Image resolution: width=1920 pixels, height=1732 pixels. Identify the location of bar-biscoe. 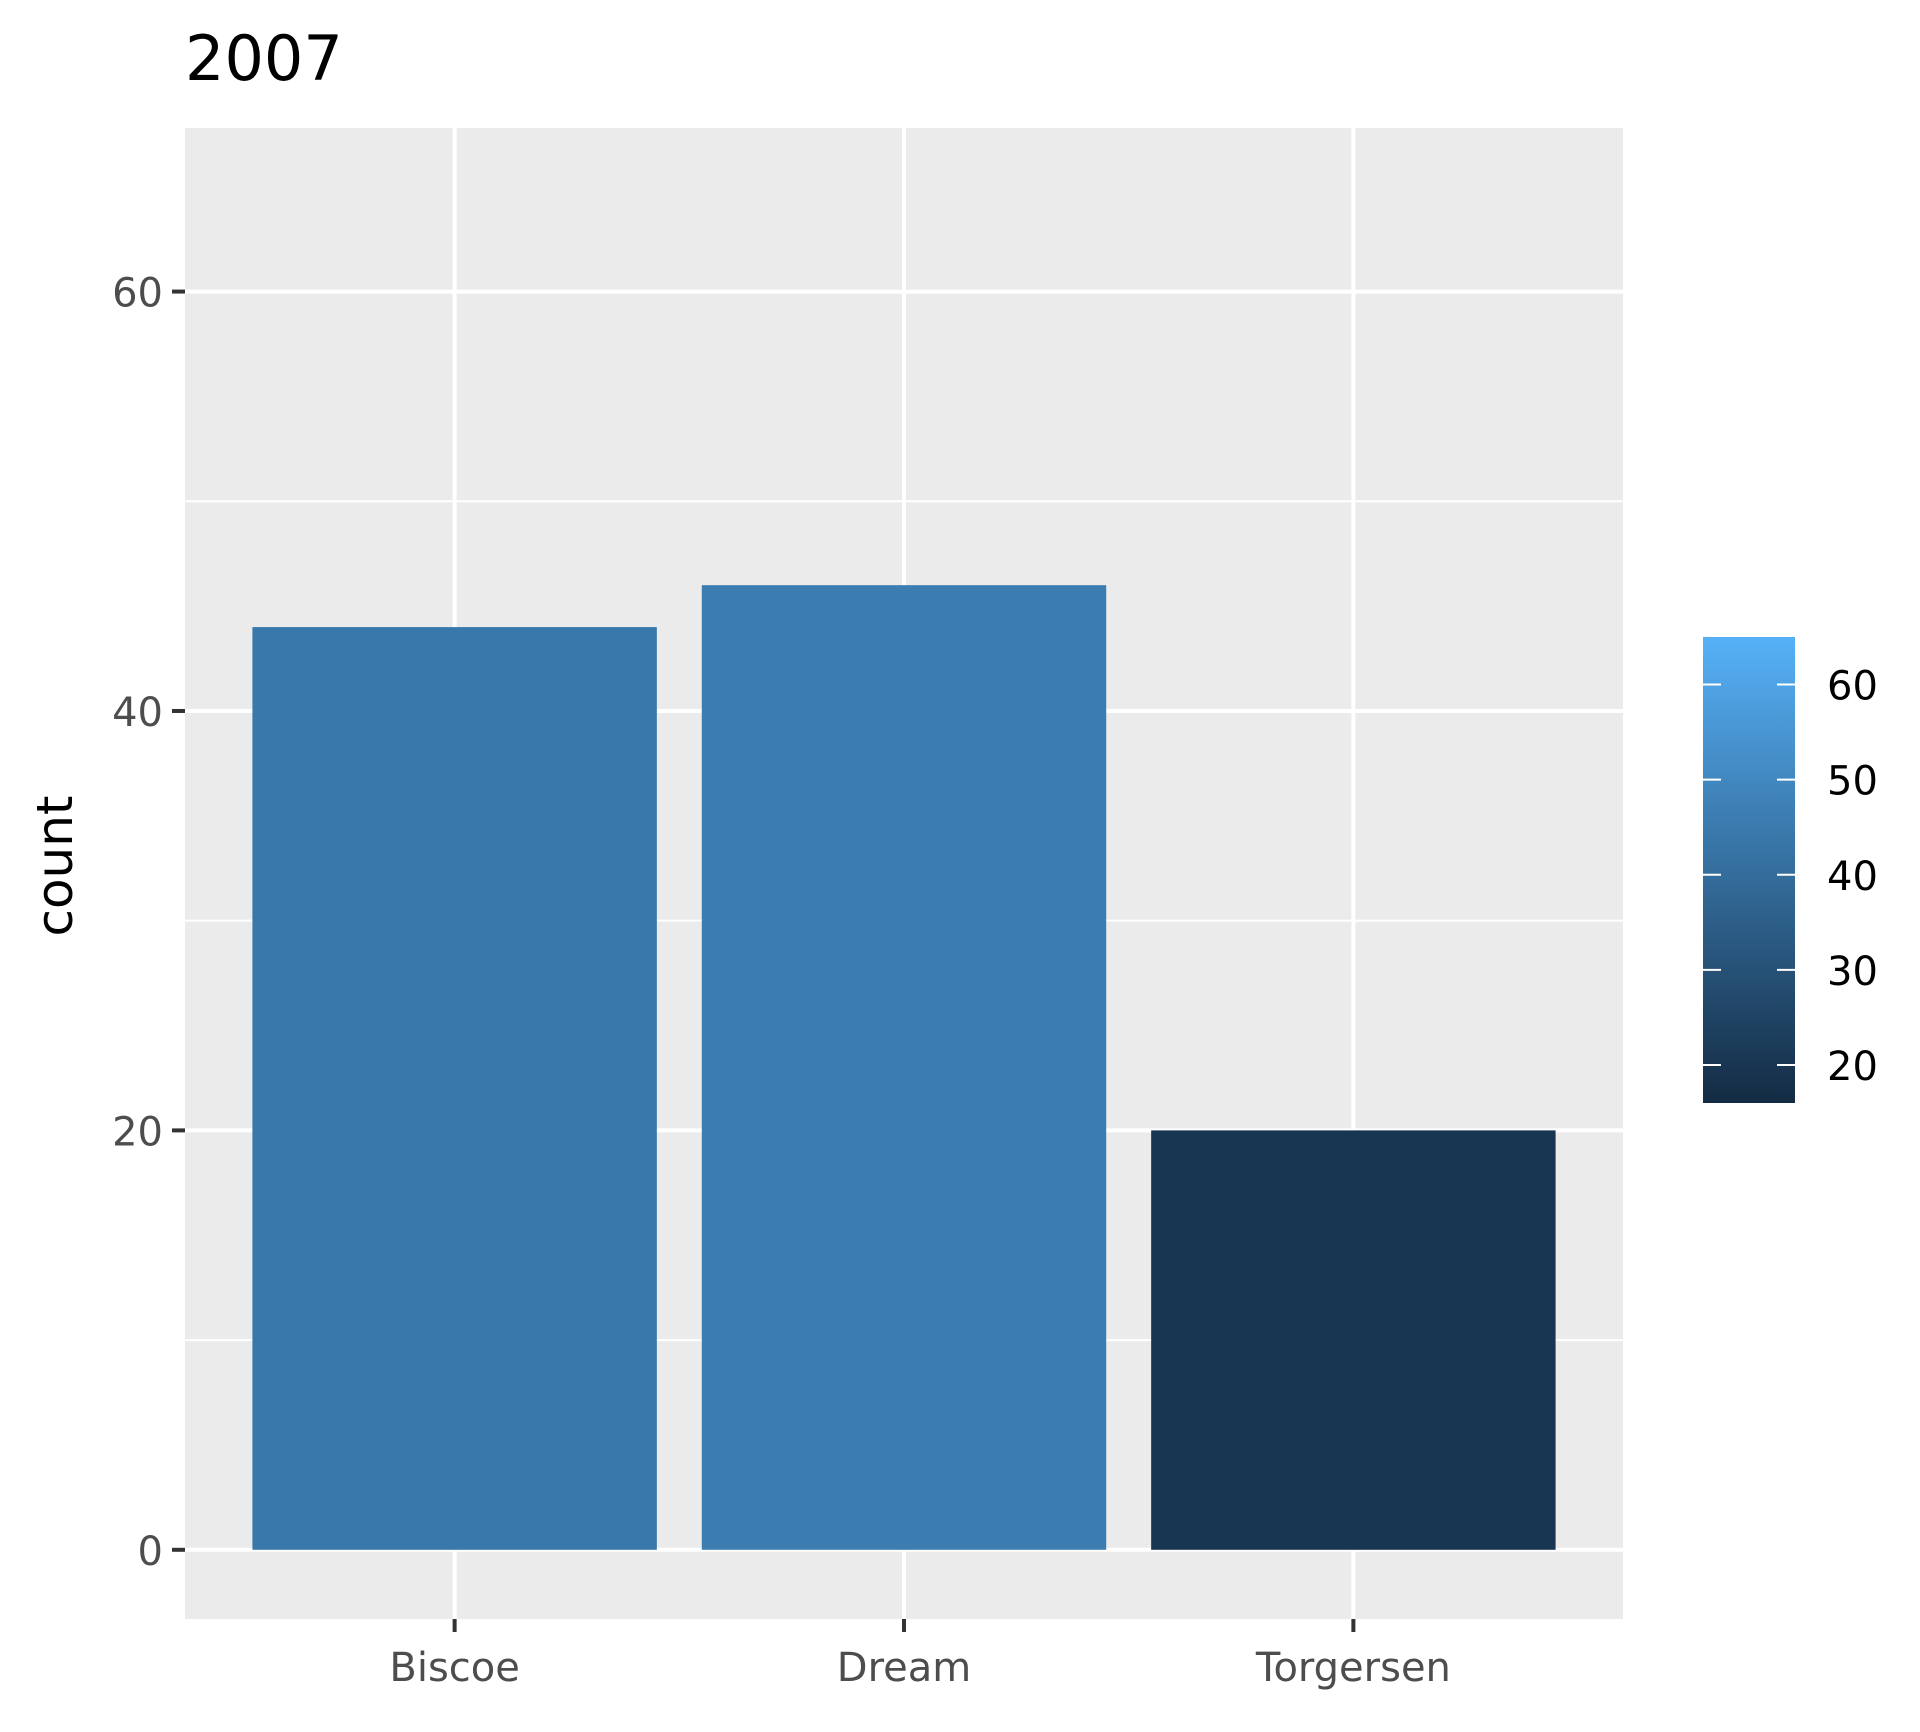
(454, 1088).